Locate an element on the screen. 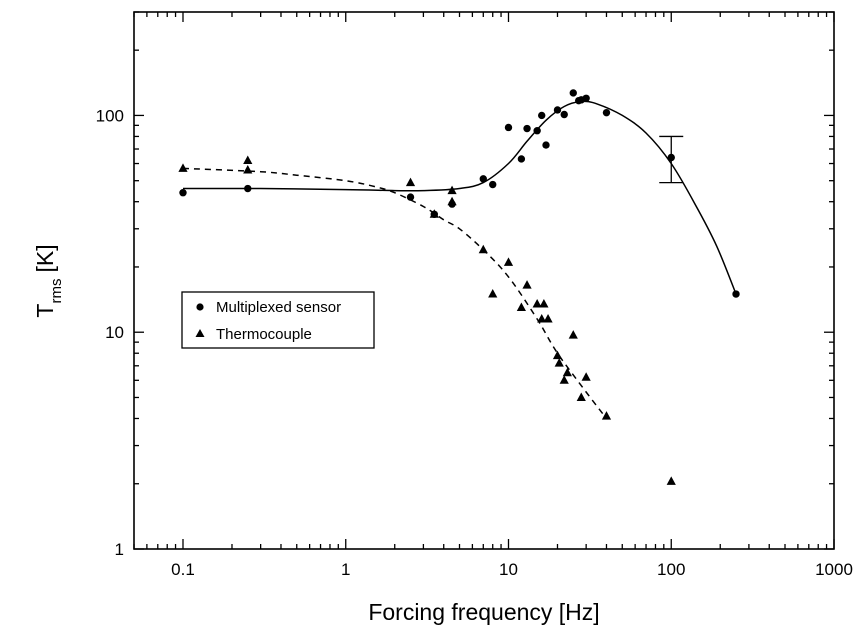 The image size is (861, 635). legend: Multiplexed sensor Thermocouple is located at coordinates (278, 320).